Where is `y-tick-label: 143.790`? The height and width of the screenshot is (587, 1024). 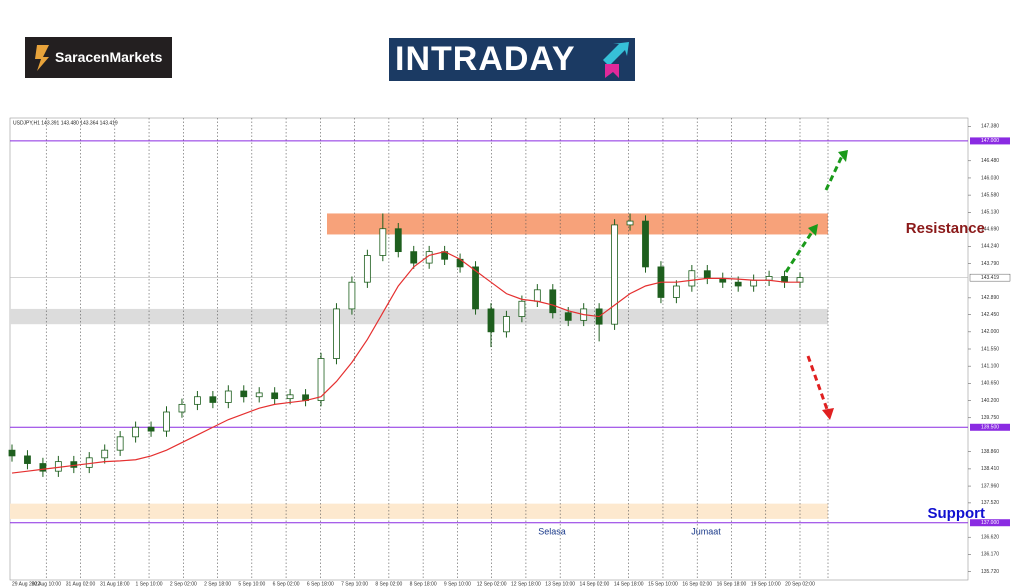
y-tick-label: 143.790 is located at coordinates (990, 264).